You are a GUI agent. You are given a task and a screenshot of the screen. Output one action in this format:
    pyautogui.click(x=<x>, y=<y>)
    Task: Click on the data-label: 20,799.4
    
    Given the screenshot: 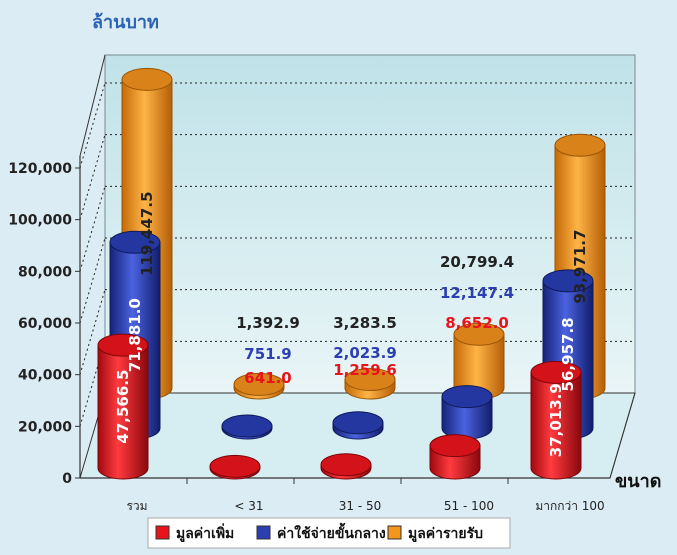 What is the action you would take?
    pyautogui.click(x=477, y=262)
    